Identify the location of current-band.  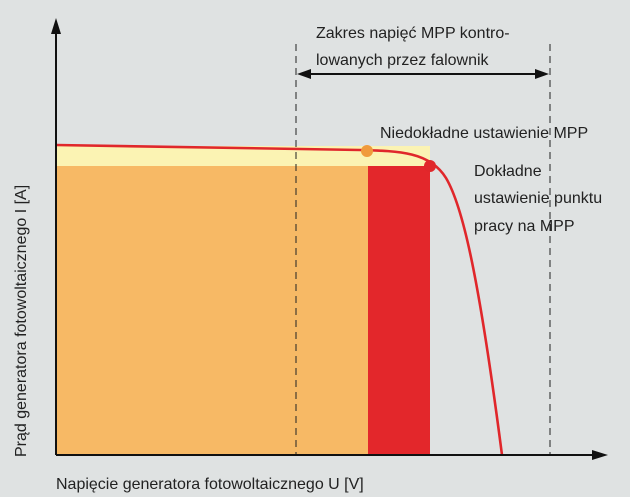
(243, 156).